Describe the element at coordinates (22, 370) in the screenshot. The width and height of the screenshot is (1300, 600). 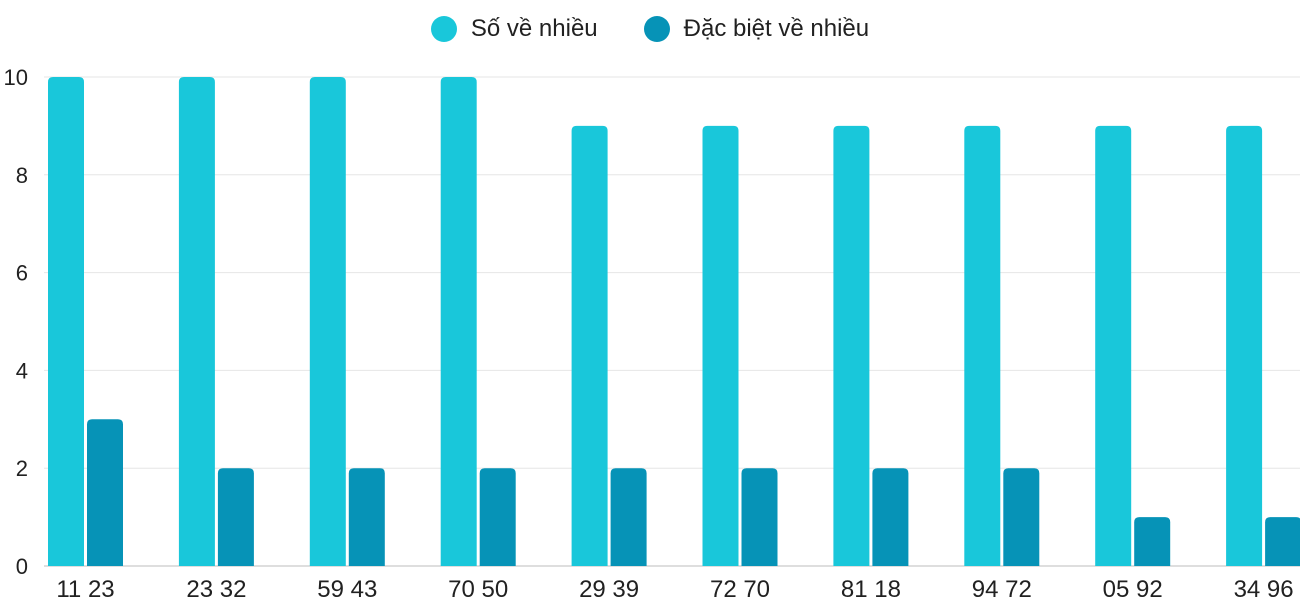
I see `y-tick-label: 4` at that location.